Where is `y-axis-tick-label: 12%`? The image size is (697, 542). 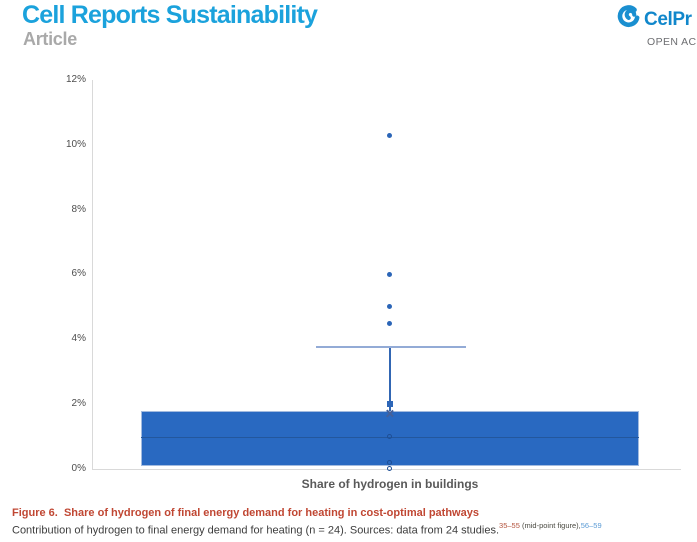
y-axis-tick-label: 12% is located at coordinates (75, 79).